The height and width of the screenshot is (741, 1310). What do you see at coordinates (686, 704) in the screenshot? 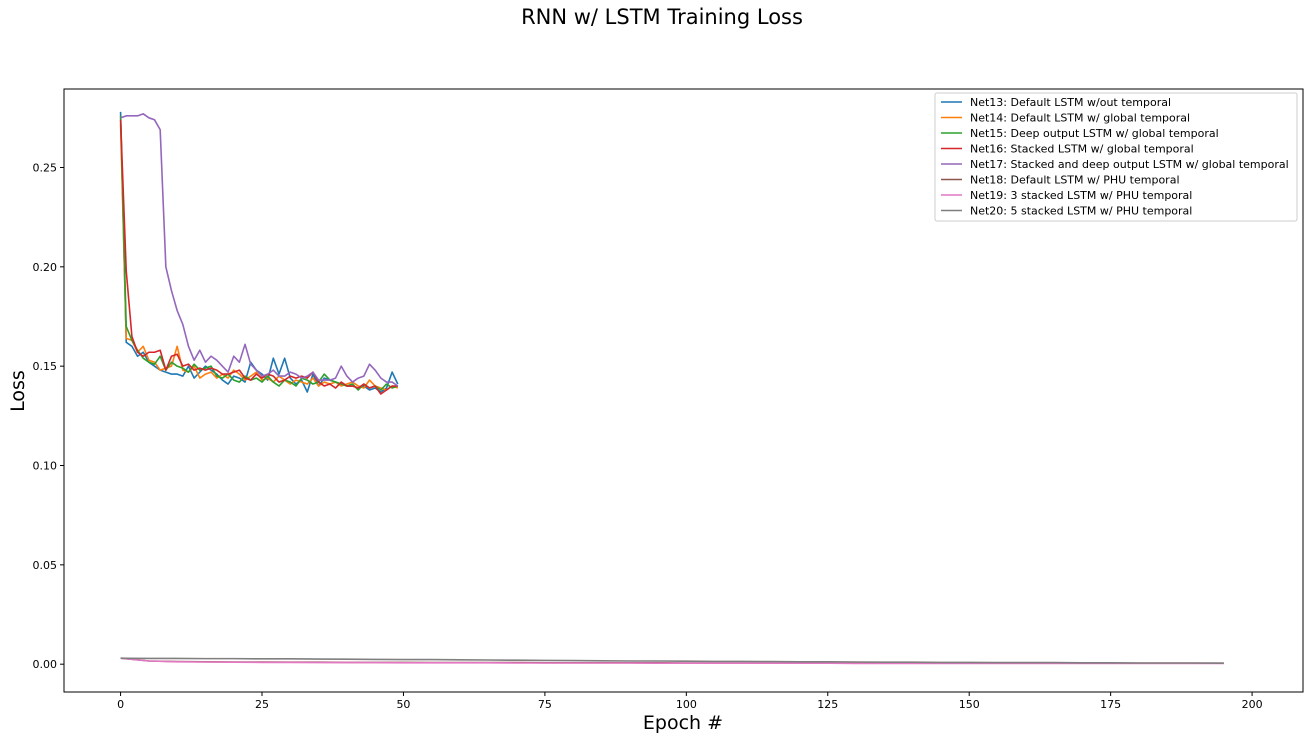
I see `x-tick-label: 100` at bounding box center [686, 704].